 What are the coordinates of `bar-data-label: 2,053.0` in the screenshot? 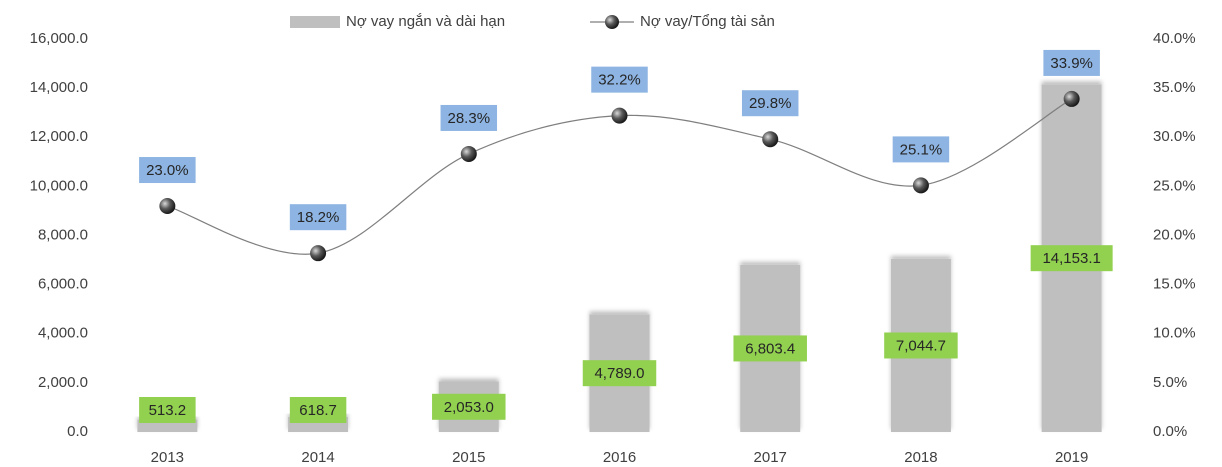 It's located at (469, 407).